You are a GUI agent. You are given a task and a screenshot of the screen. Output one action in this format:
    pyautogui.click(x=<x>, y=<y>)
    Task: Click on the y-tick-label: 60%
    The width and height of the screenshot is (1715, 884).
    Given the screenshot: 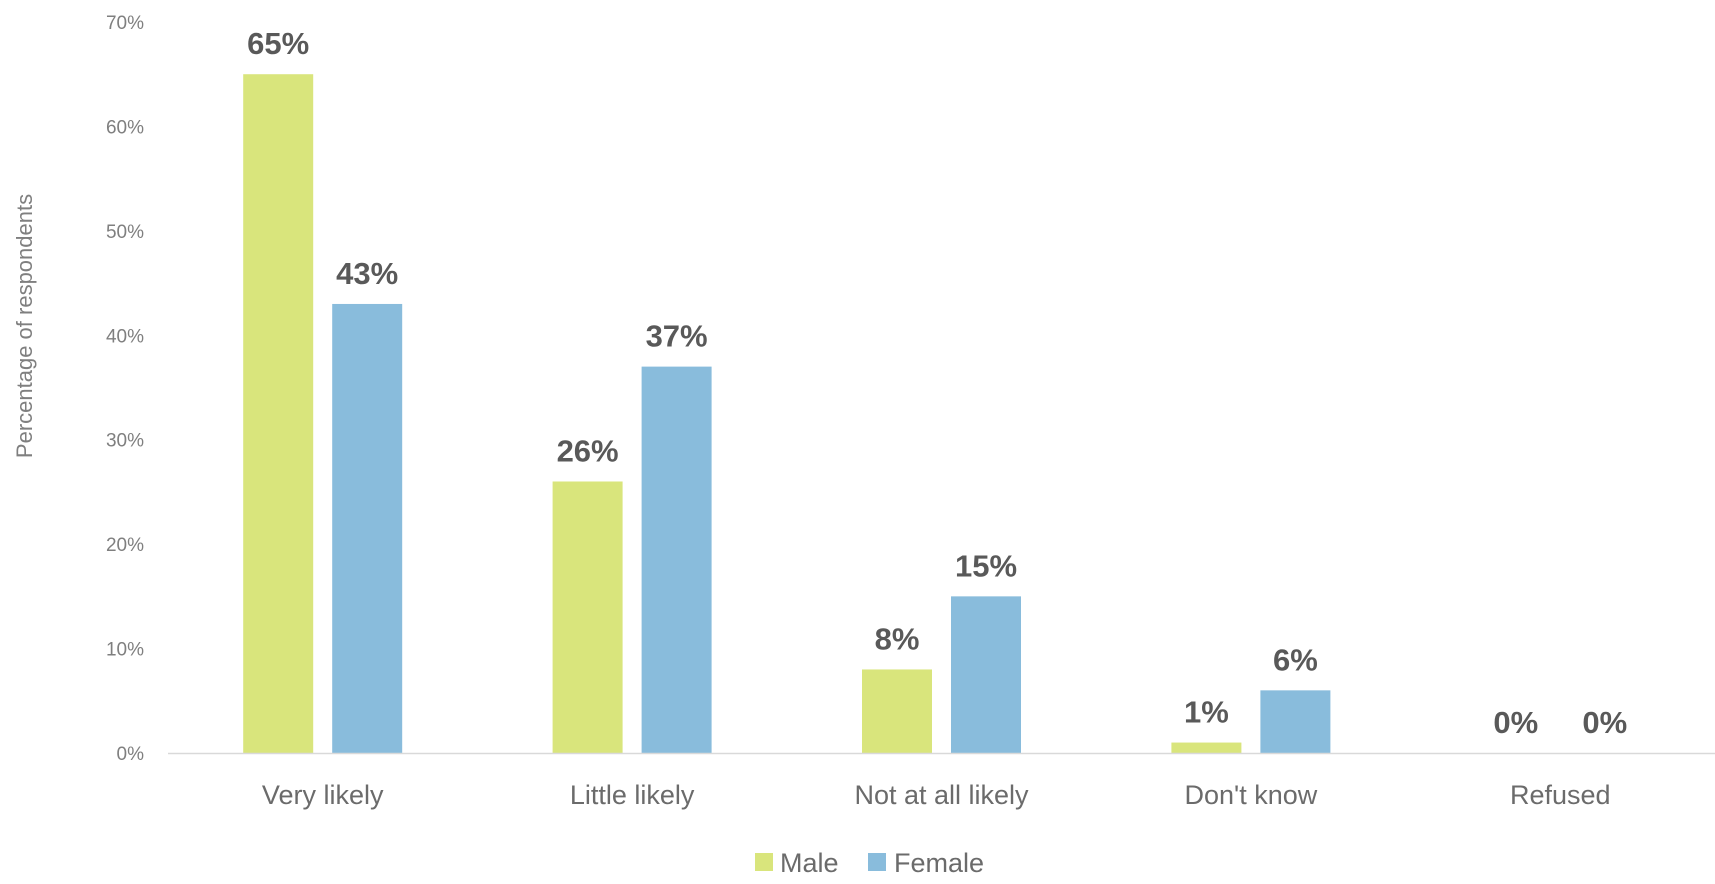 What is the action you would take?
    pyautogui.click(x=125, y=127)
    